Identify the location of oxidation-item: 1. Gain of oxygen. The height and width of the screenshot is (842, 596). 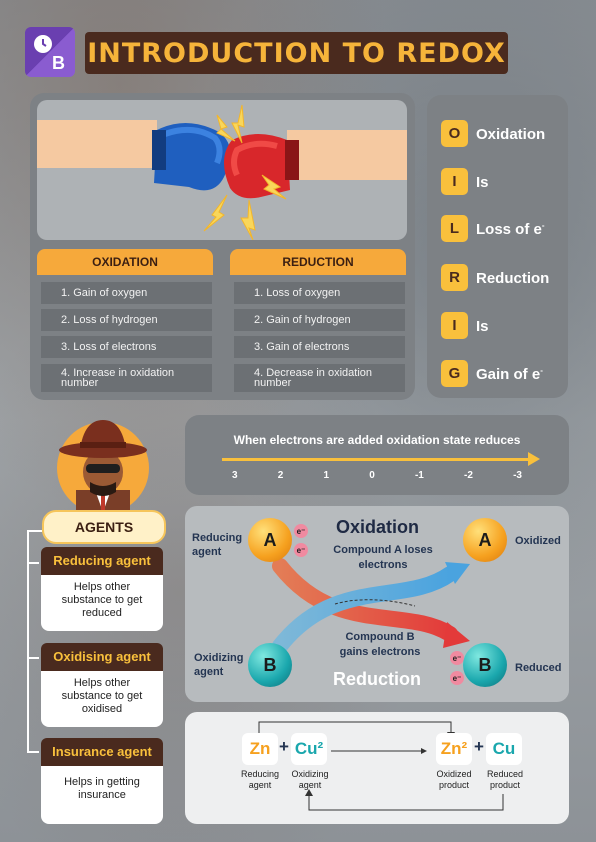
(126, 293).